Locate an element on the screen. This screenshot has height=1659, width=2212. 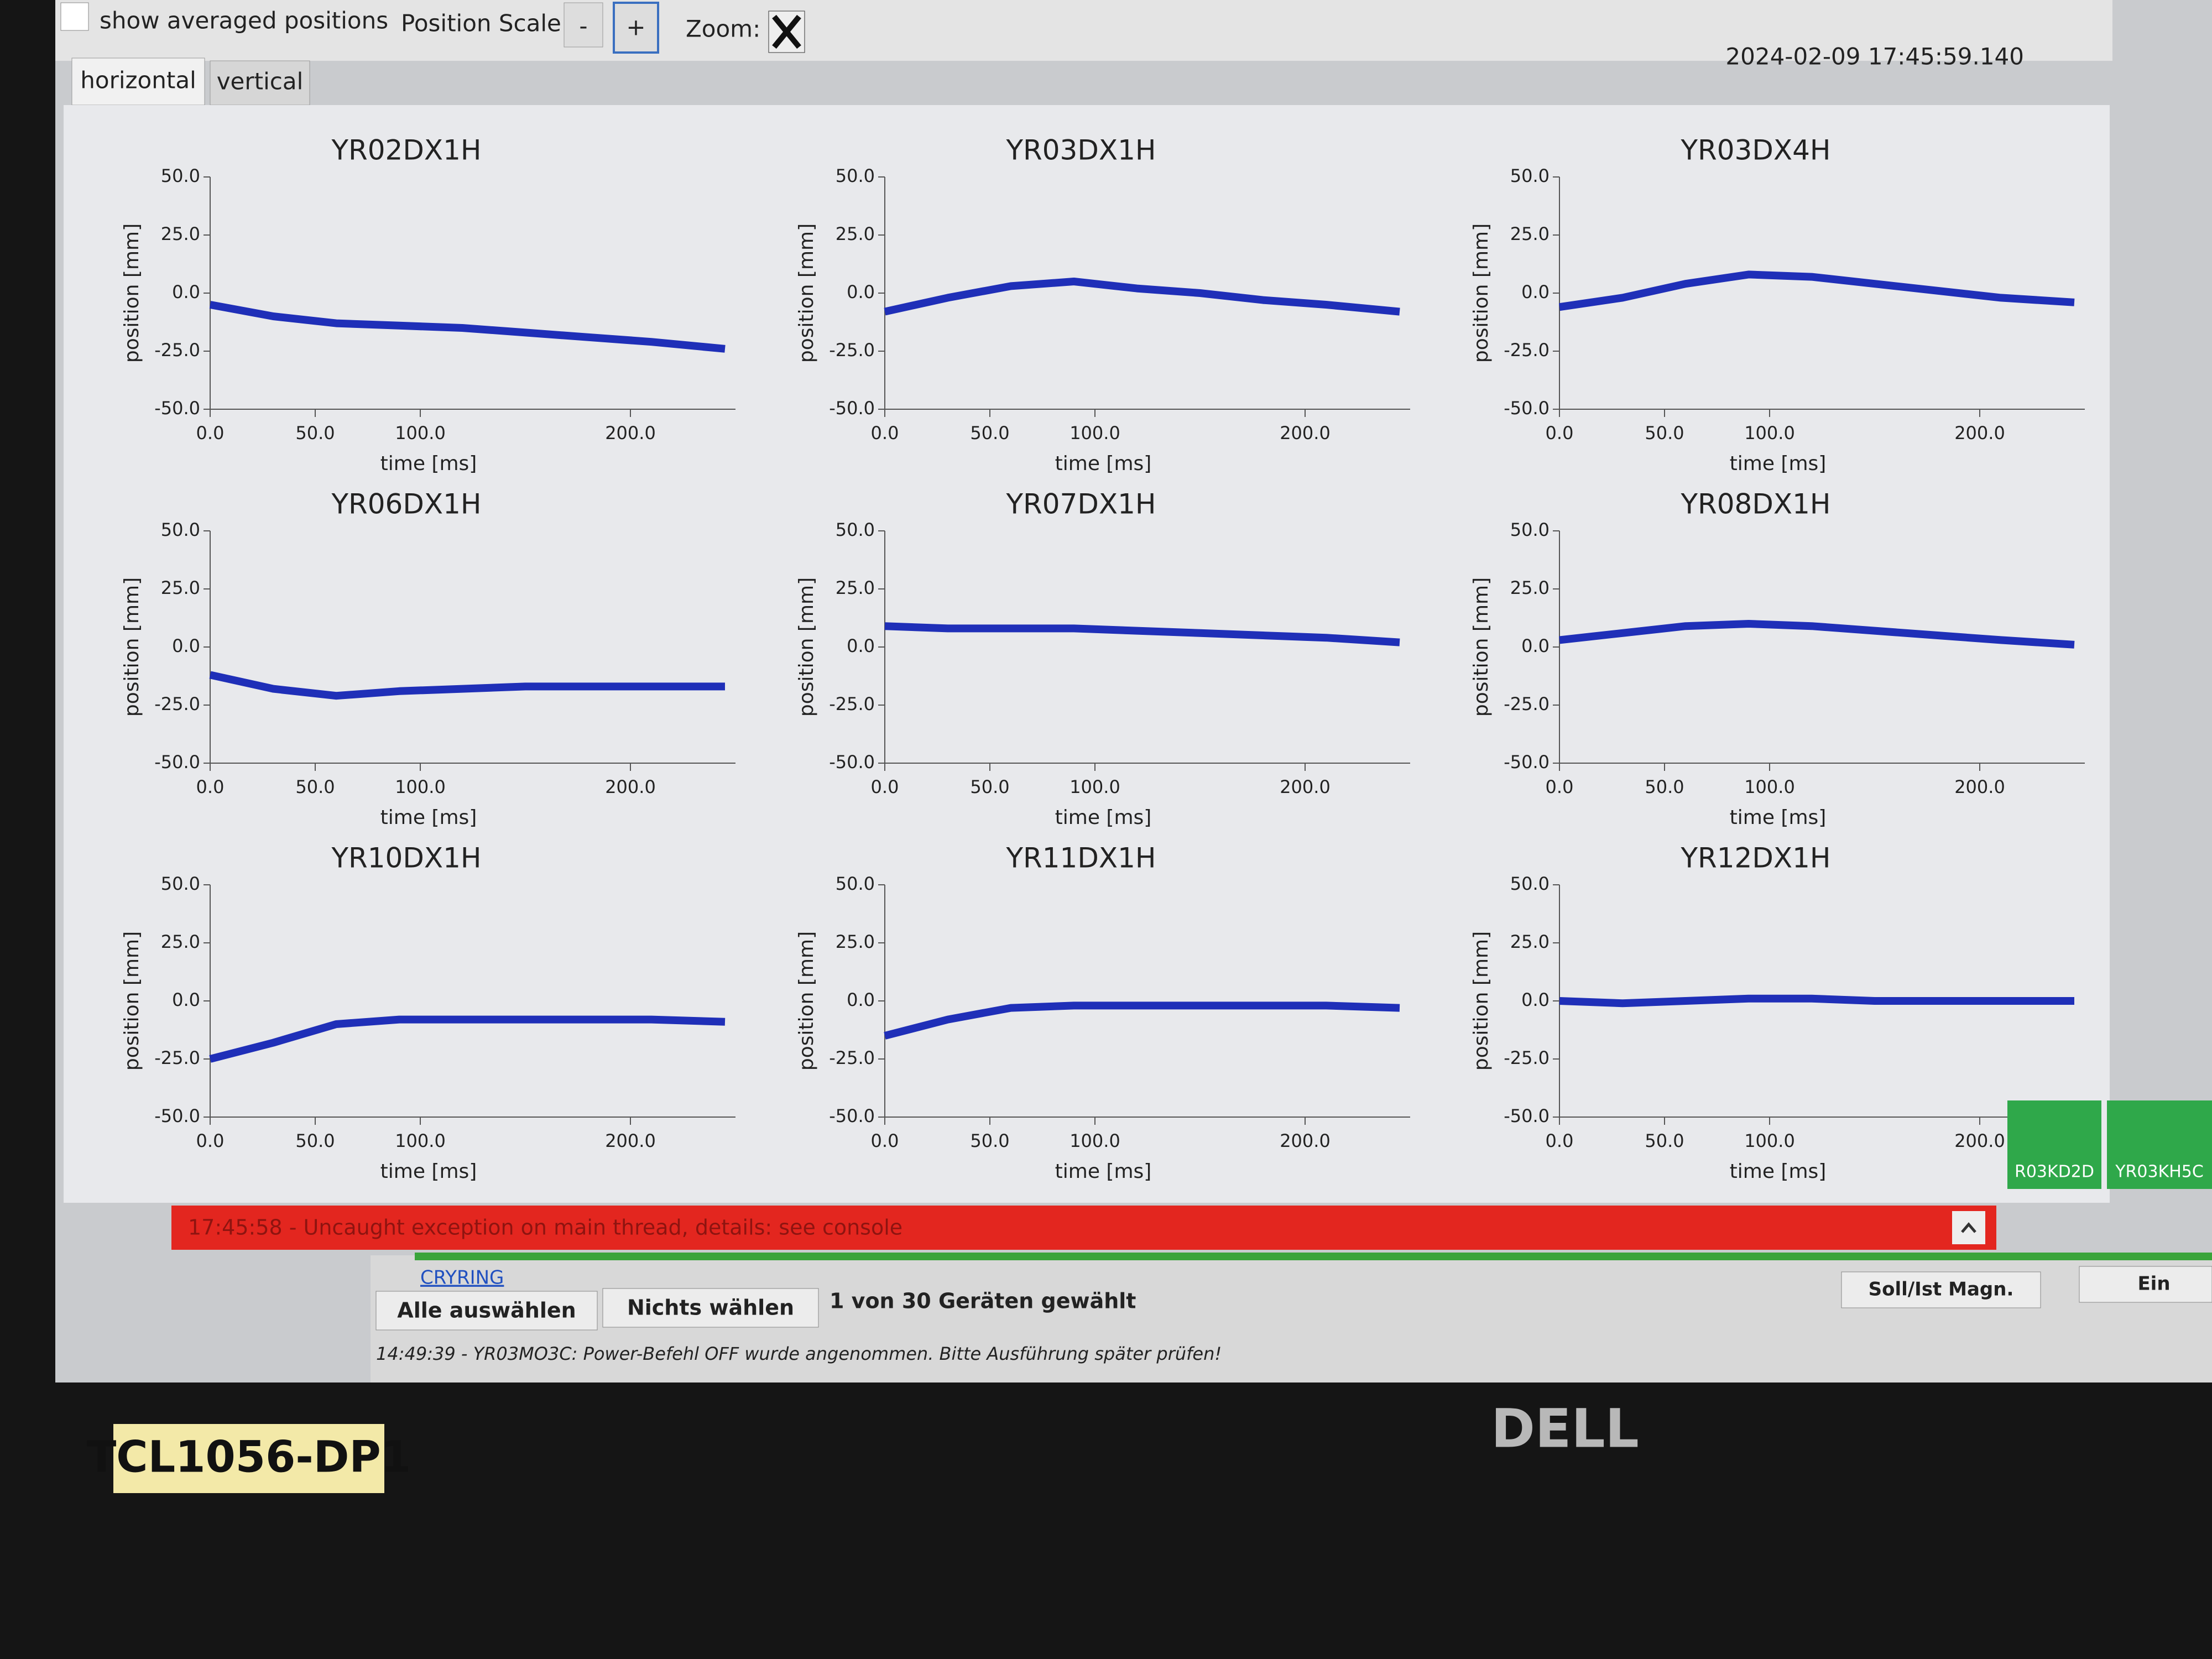
monitor-label: TCL1056-DP1 is located at coordinates (249, 1457).